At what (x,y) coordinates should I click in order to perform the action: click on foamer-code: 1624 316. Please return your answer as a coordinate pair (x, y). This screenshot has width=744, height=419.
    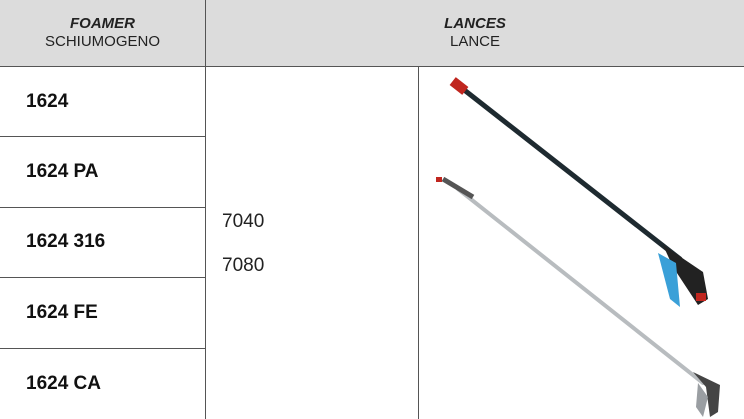
    Looking at the image, I should click on (102, 243).